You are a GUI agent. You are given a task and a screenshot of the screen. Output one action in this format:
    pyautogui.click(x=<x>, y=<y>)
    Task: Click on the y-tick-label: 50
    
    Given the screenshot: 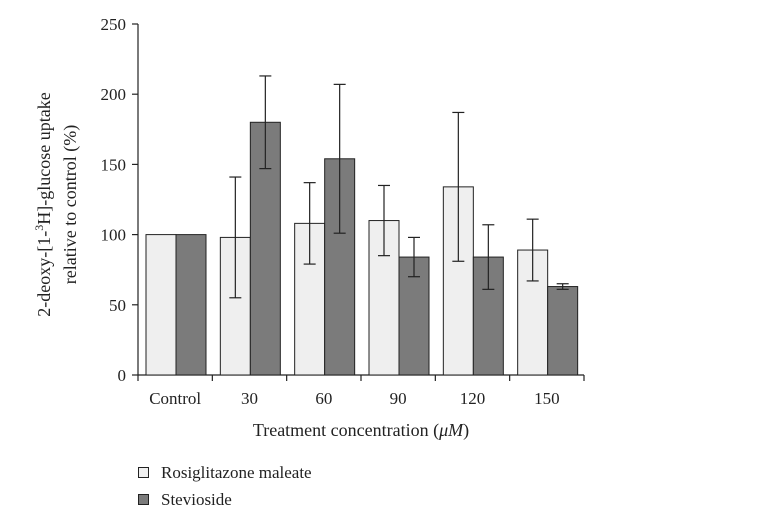 What is the action you would take?
    pyautogui.click(x=117, y=305)
    